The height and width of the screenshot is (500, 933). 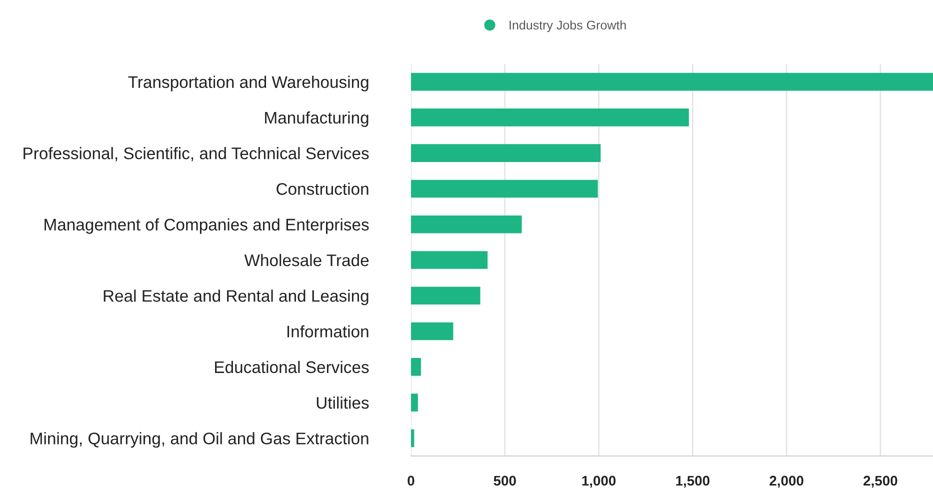 I want to click on x-tick-label: 0, so click(x=411, y=481).